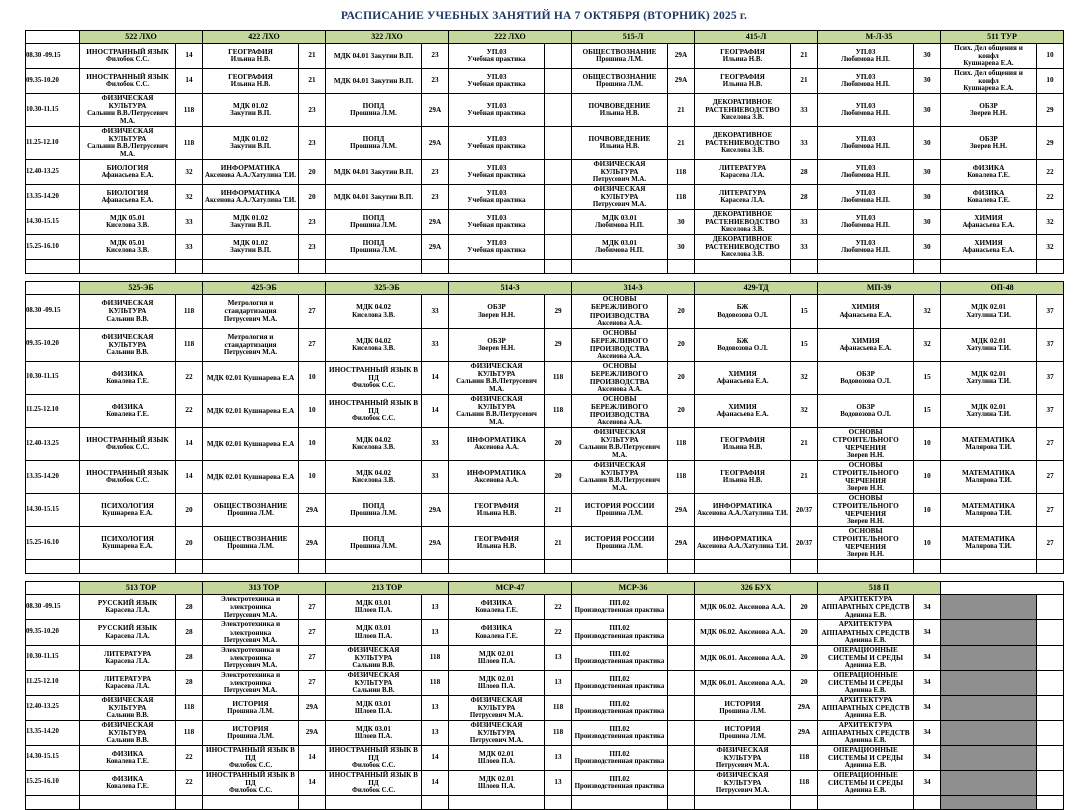 The height and width of the screenshot is (810, 1088). What do you see at coordinates (250, 114) in the screenshot?
I see `teacher-label: Закутин В.П.` at bounding box center [250, 114].